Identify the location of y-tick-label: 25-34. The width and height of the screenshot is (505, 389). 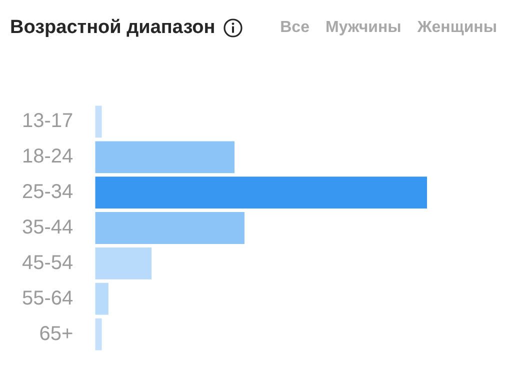
(48, 192).